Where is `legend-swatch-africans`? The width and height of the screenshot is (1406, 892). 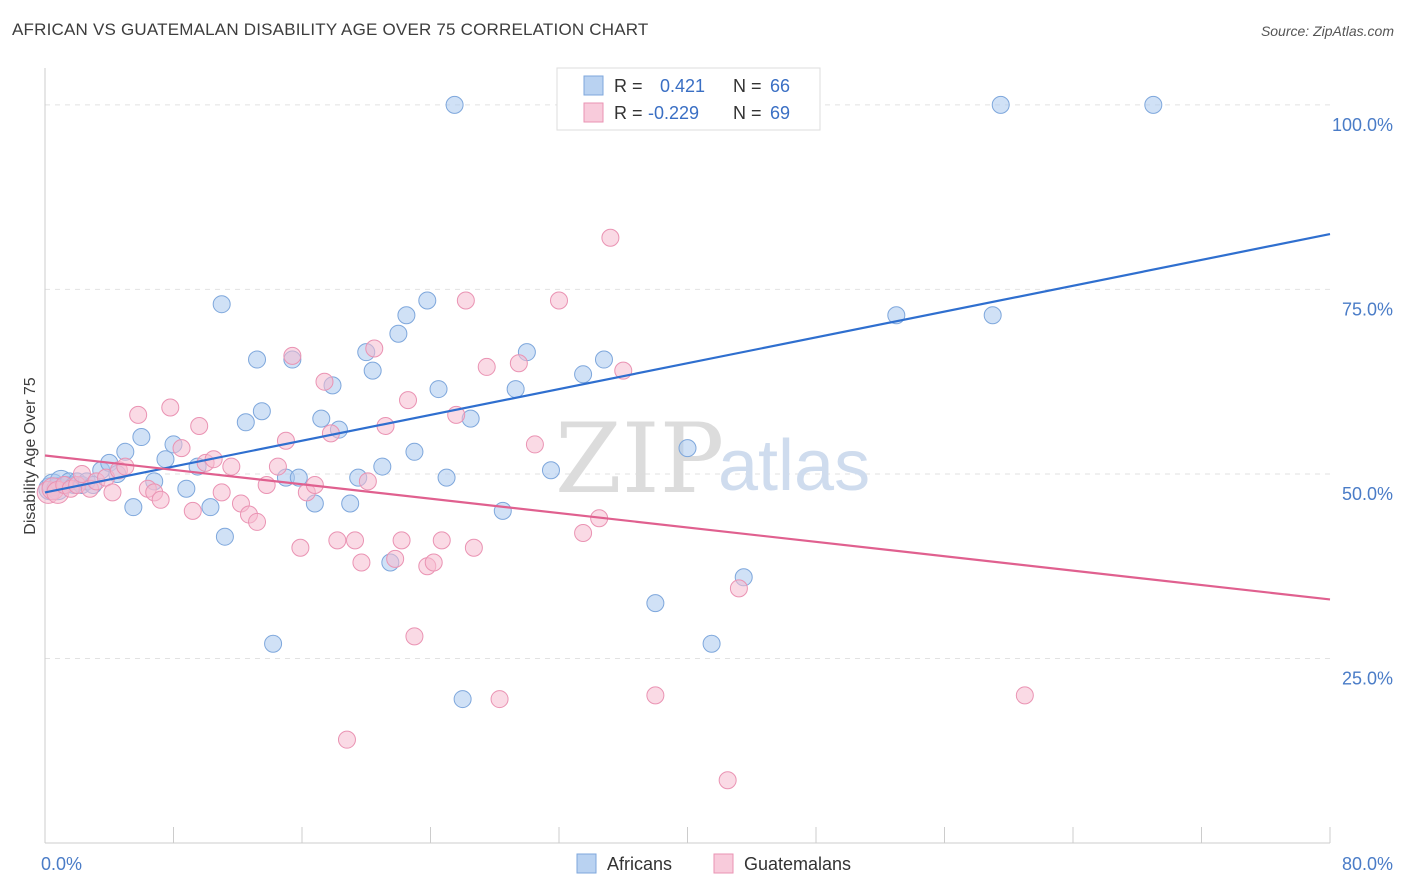 legend-swatch-africans is located at coordinates (593, 85).